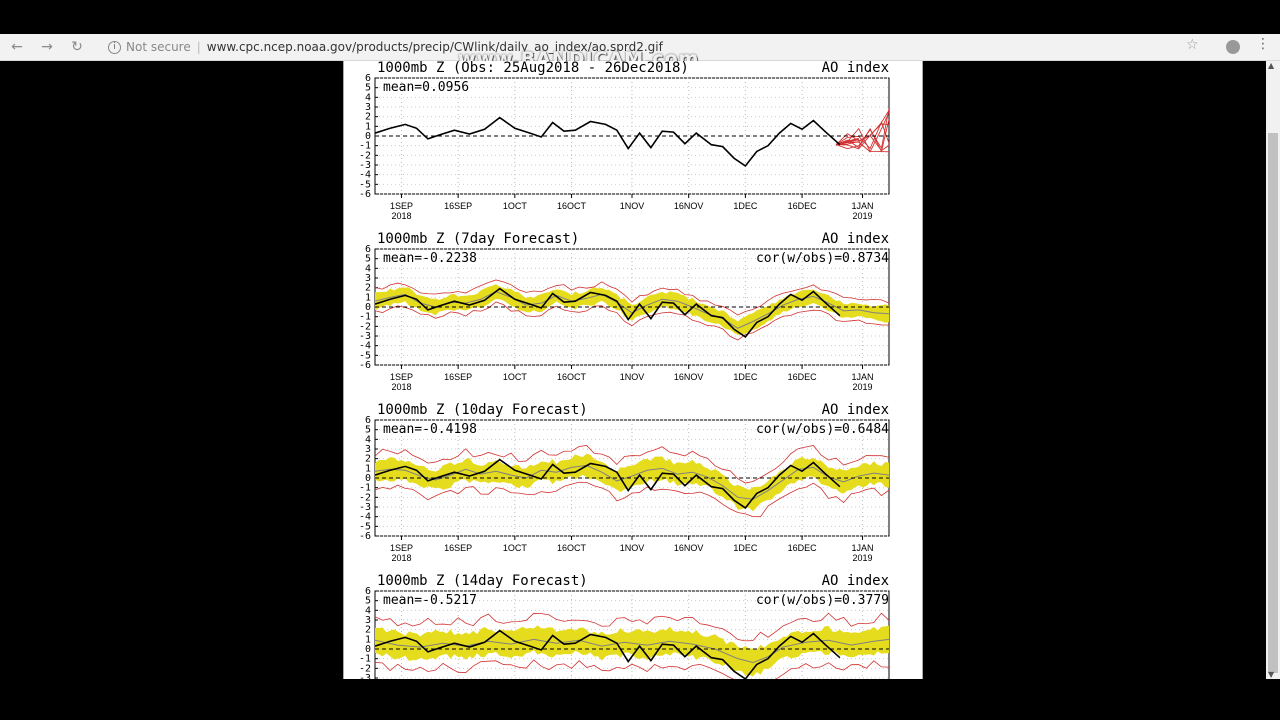 The height and width of the screenshot is (720, 1280). What do you see at coordinates (533, 68) in the screenshot?
I see `panel-title: 1000mb Z (Obs: 25Aug2018 - 26Dec2018)` at bounding box center [533, 68].